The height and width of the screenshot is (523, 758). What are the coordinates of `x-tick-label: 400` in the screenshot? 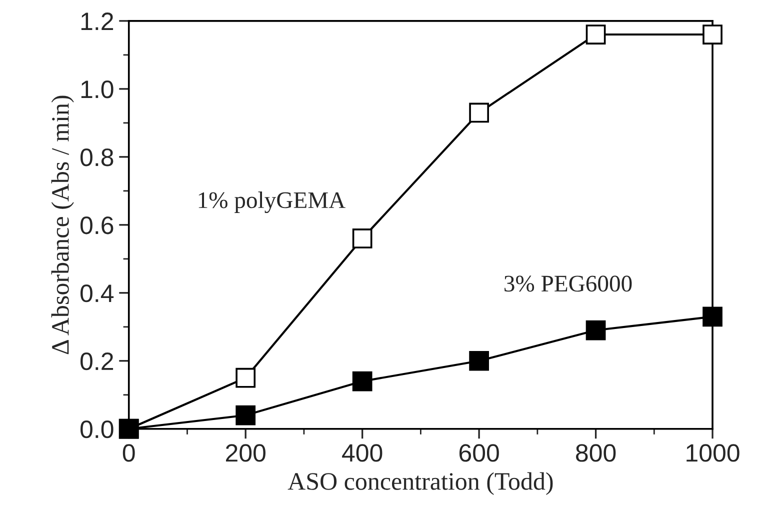 It's located at (362, 453).